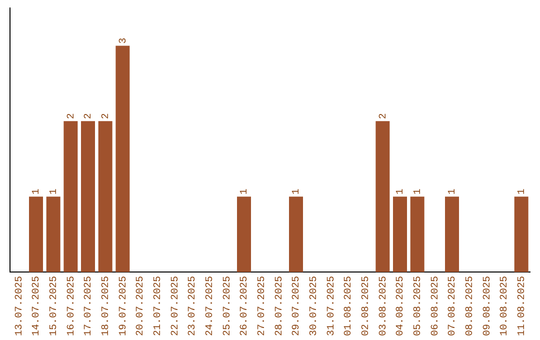 This screenshot has height=340, width=540. Describe the element at coordinates (37, 306) in the screenshot. I see `x-tick-label: 14.07.2025` at that location.